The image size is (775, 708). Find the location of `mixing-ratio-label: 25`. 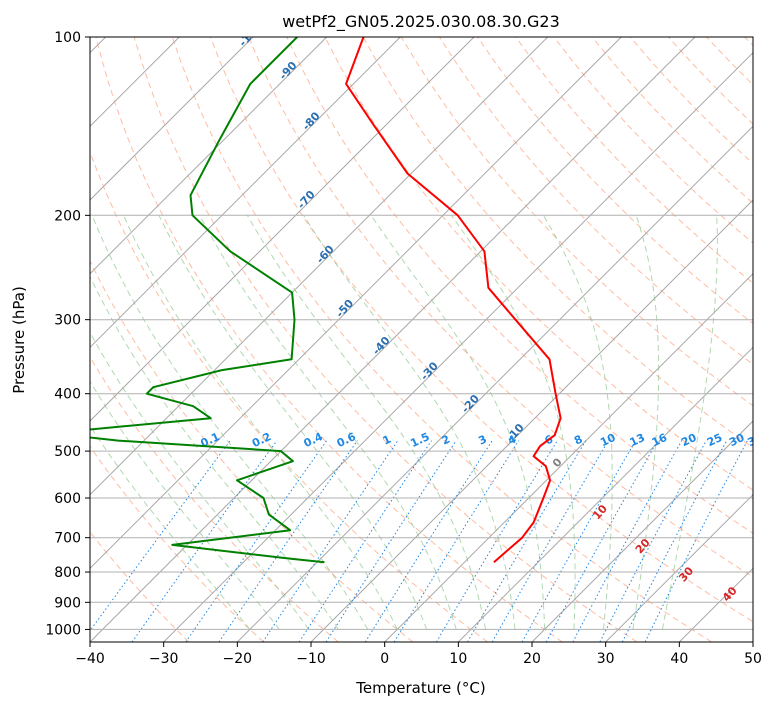

mixing-ratio-label: 25 is located at coordinates (714, 440).